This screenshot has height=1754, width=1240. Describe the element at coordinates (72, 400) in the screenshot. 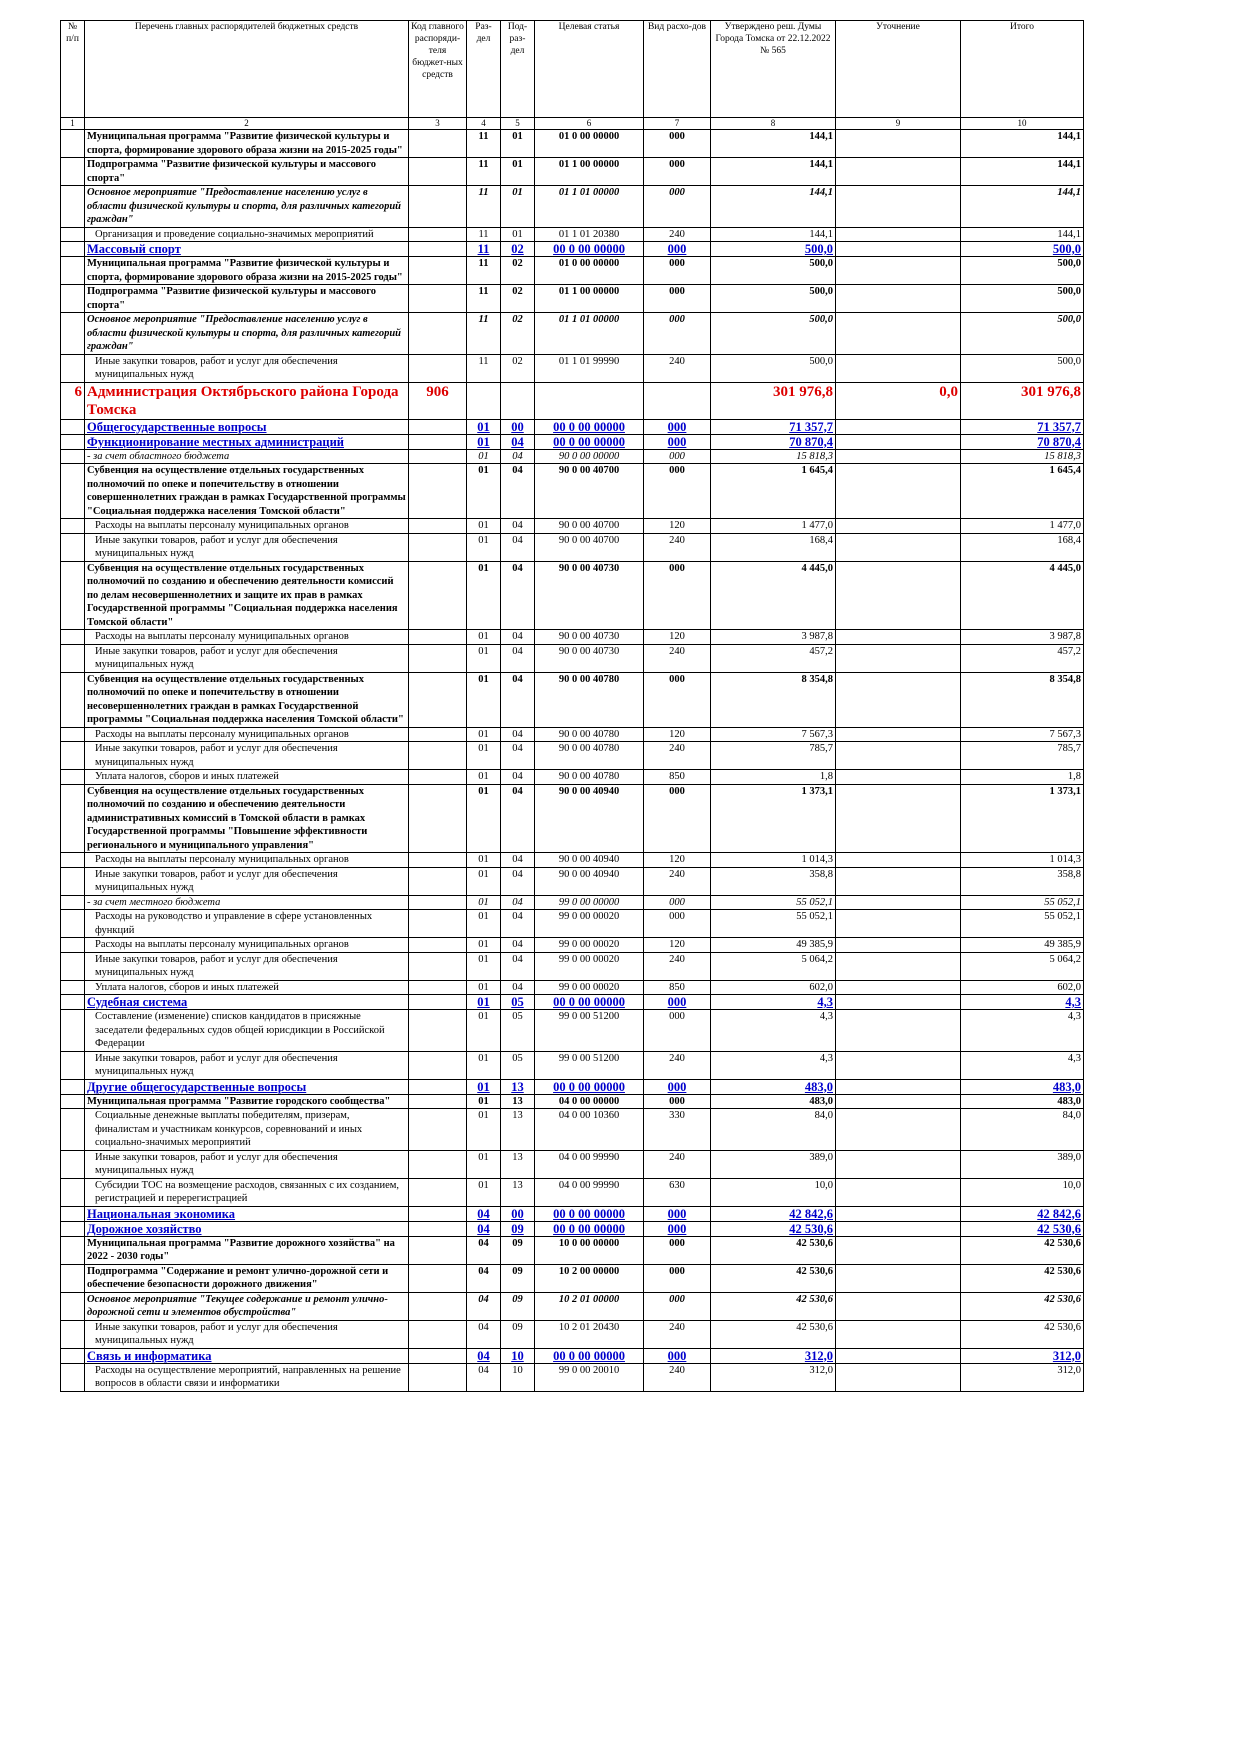

I see `table-cell: 6` at that location.